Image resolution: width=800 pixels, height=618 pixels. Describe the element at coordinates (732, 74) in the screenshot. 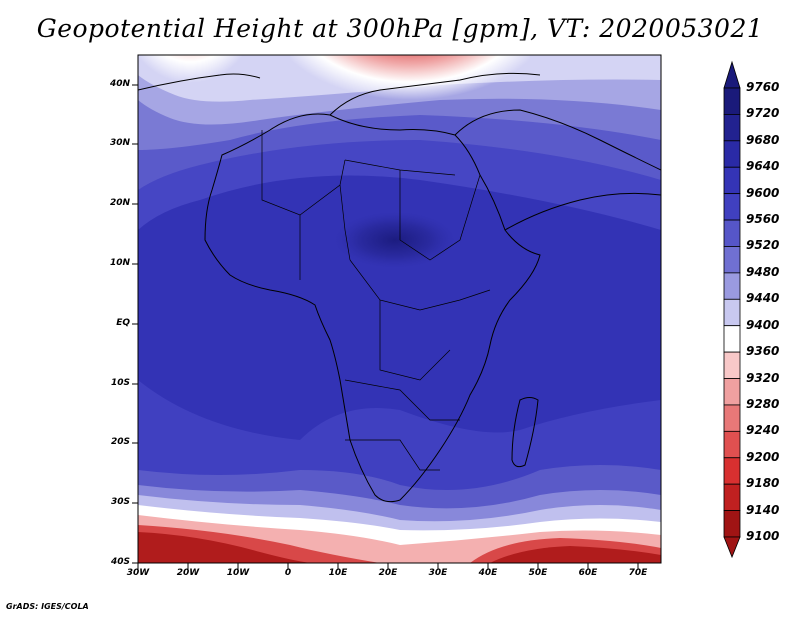

I see `colorbar-max-arrow` at that location.